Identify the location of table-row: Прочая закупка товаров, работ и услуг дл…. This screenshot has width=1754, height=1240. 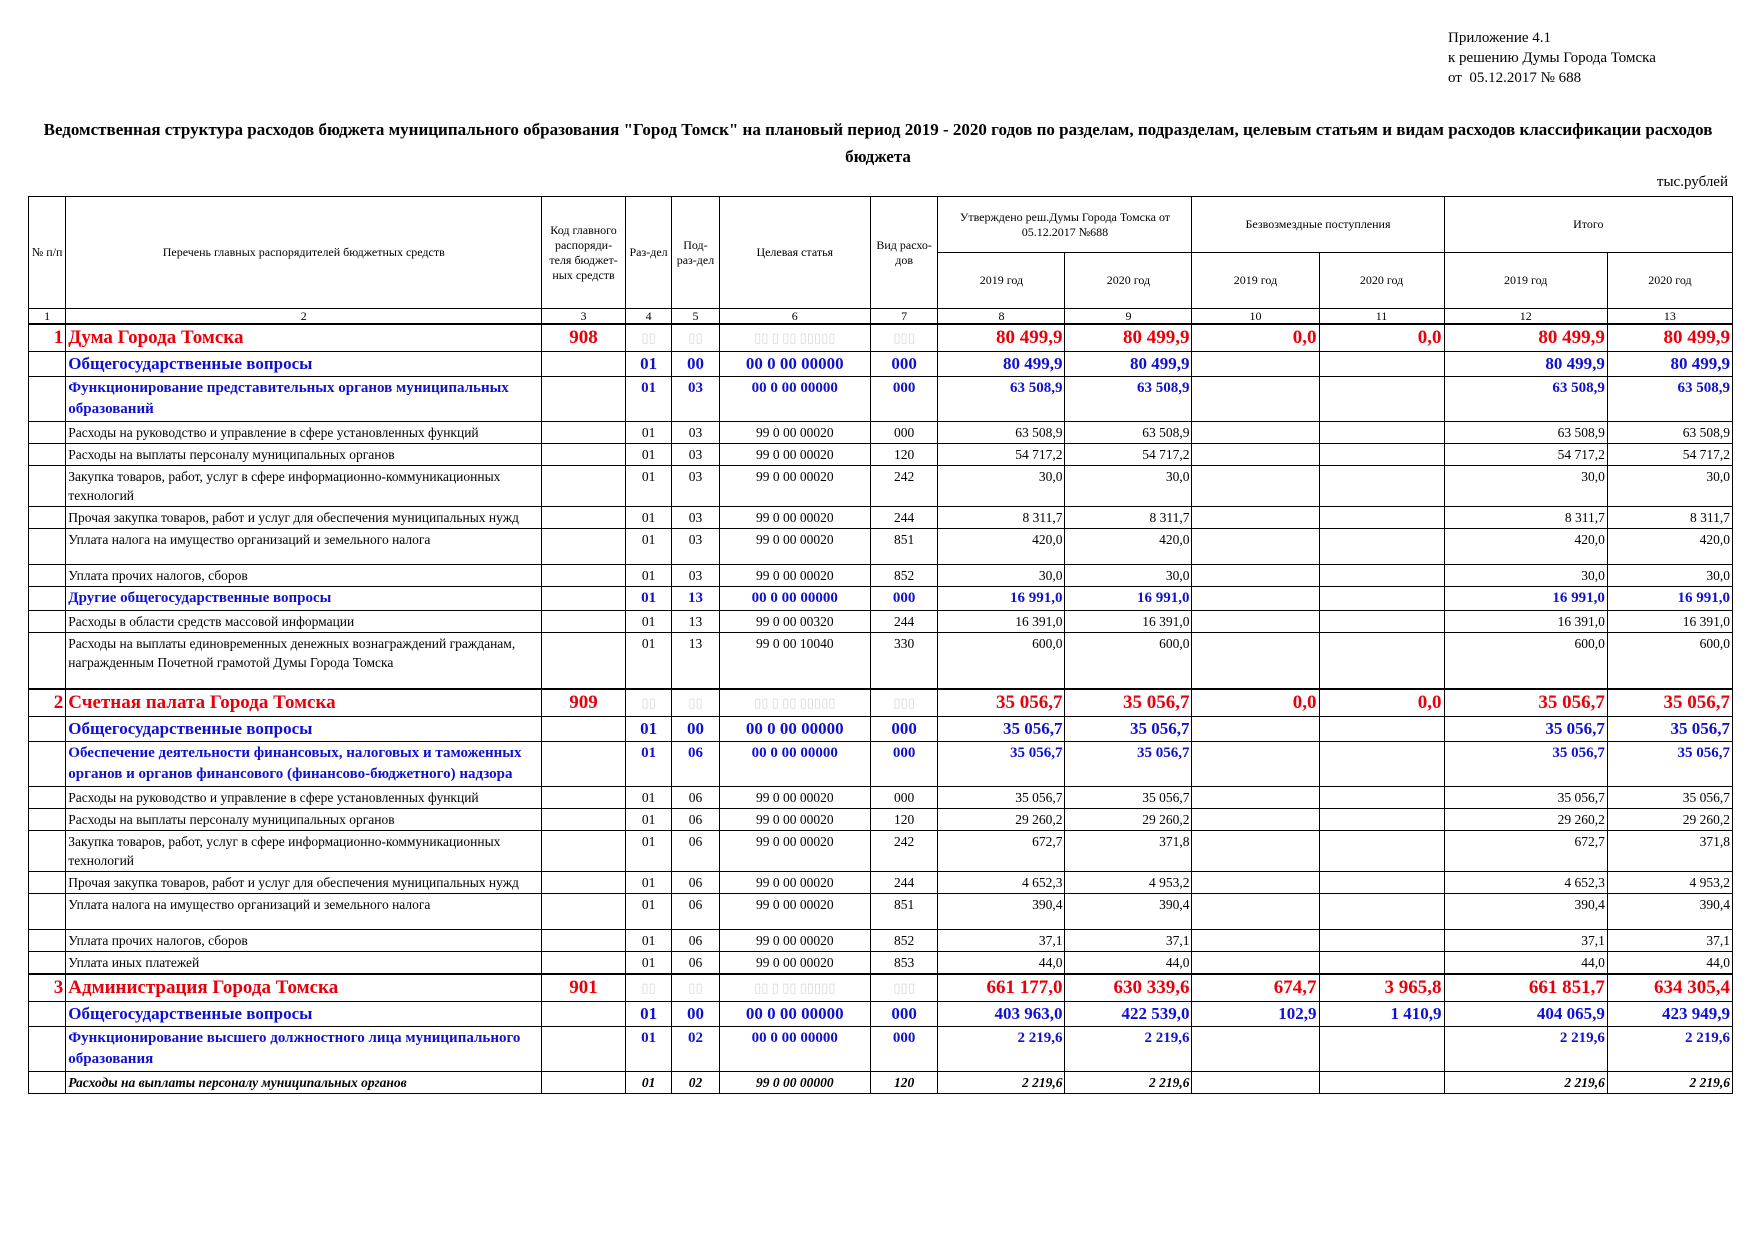
(880, 882).